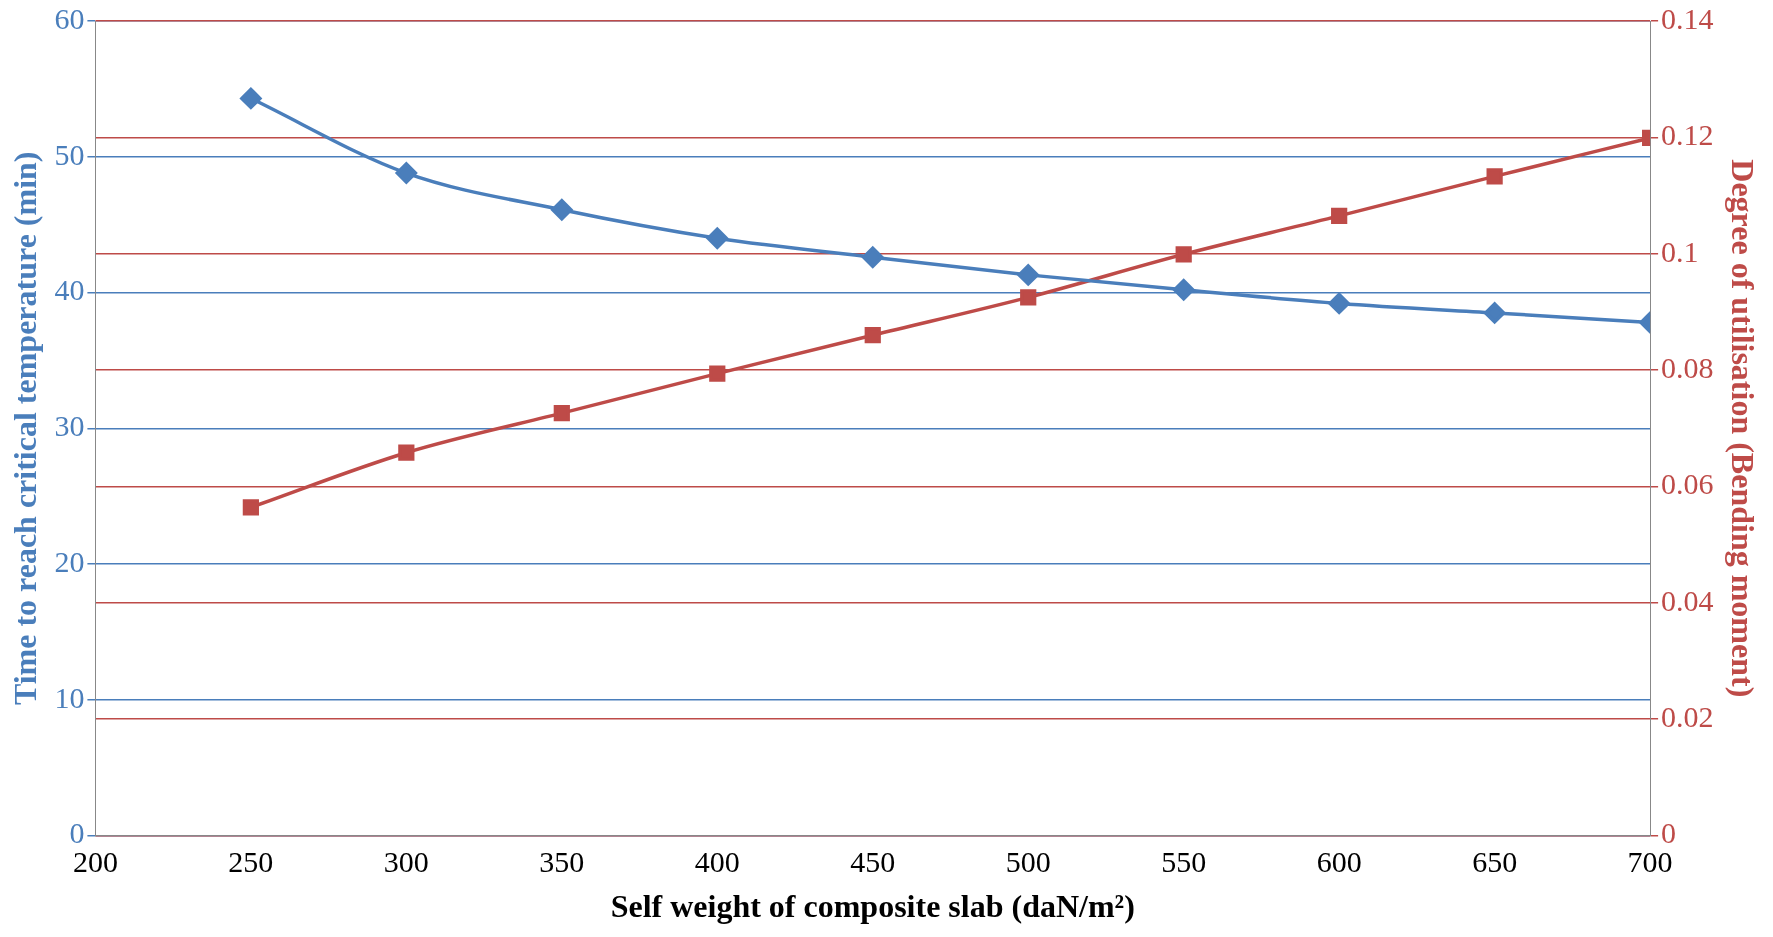 The image size is (1773, 937). Describe the element at coordinates (1687, 18) in the screenshot. I see `y2-tick-label: 0.14` at that location.